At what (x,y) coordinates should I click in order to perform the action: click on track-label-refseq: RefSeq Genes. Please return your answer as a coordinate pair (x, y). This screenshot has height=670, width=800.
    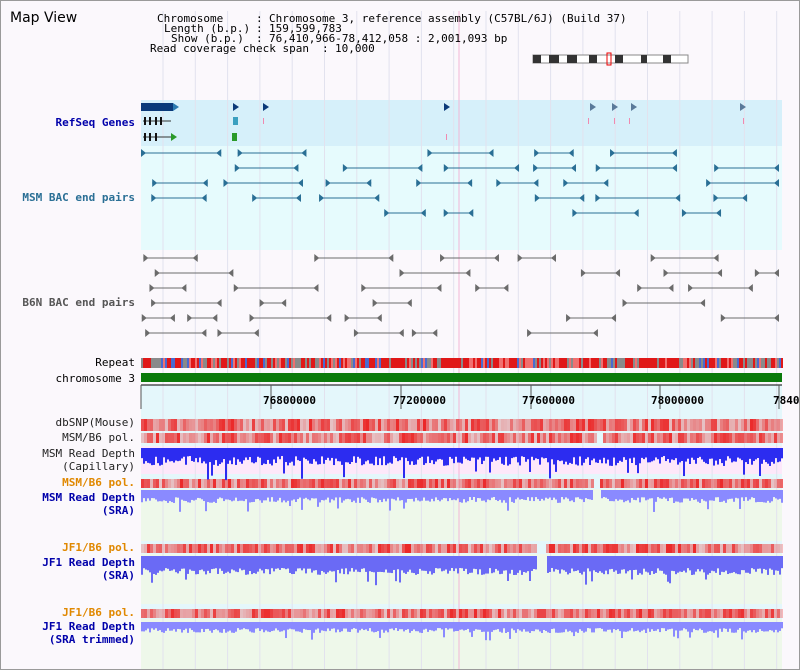
    Looking at the image, I should click on (95, 122).